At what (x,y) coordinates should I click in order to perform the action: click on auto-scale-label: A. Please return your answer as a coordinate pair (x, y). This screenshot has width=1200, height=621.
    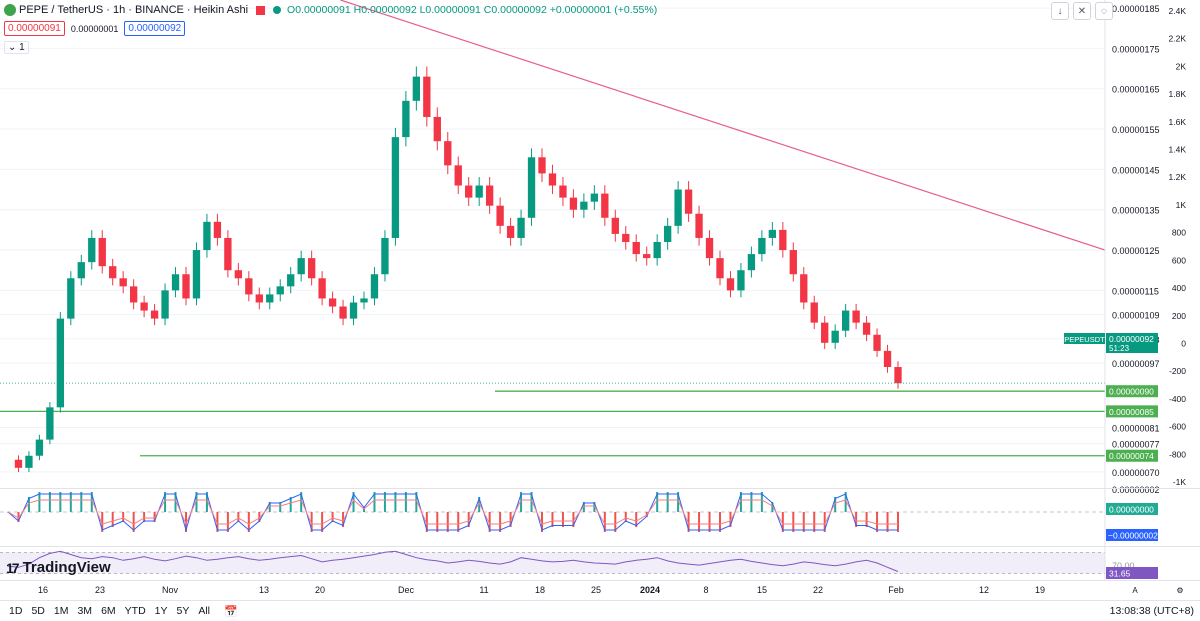
    Looking at the image, I should click on (1135, 590).